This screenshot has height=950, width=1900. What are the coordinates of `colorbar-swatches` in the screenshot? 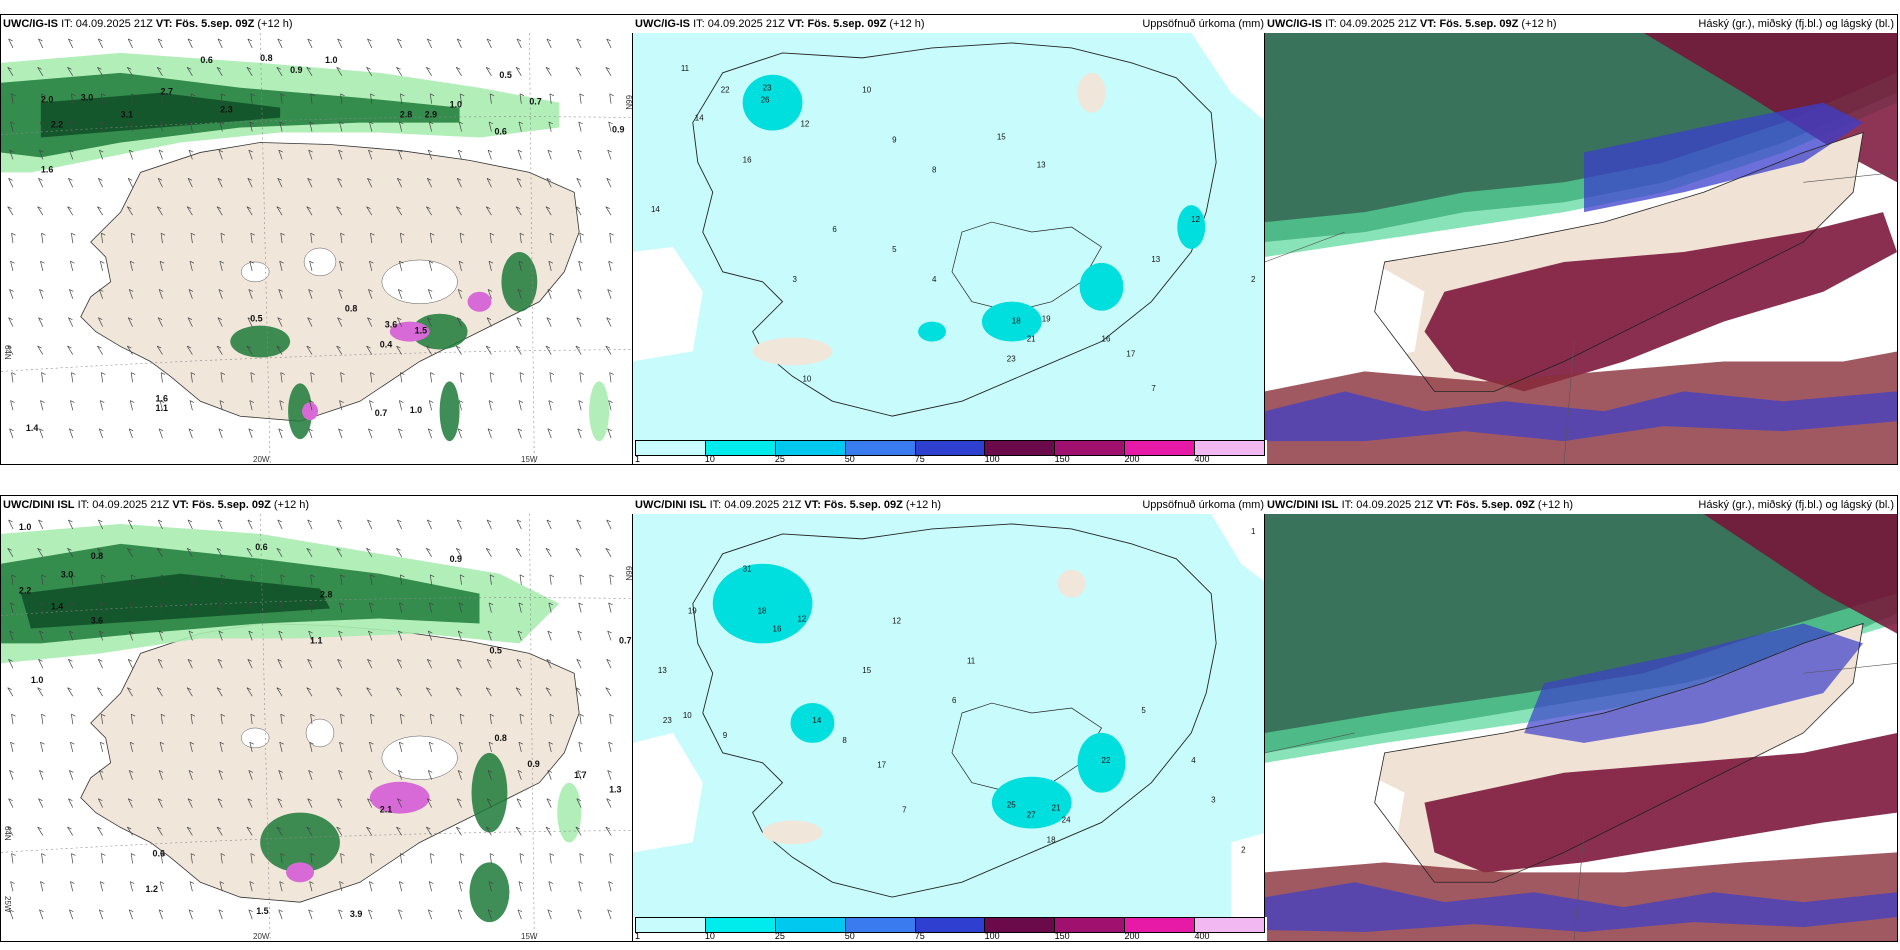 It's located at (950, 448).